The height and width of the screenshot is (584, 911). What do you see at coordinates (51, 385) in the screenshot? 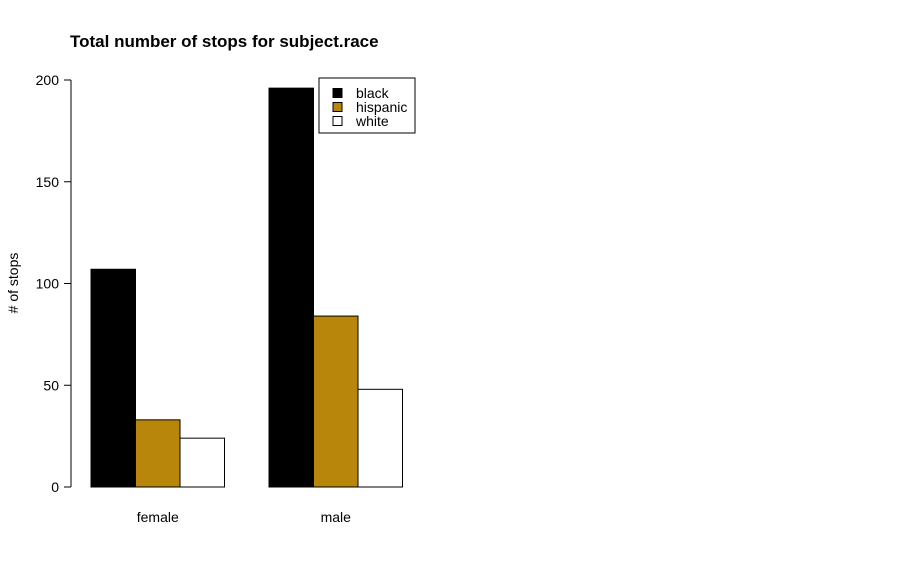
I see `y-tick-label: 50` at bounding box center [51, 385].